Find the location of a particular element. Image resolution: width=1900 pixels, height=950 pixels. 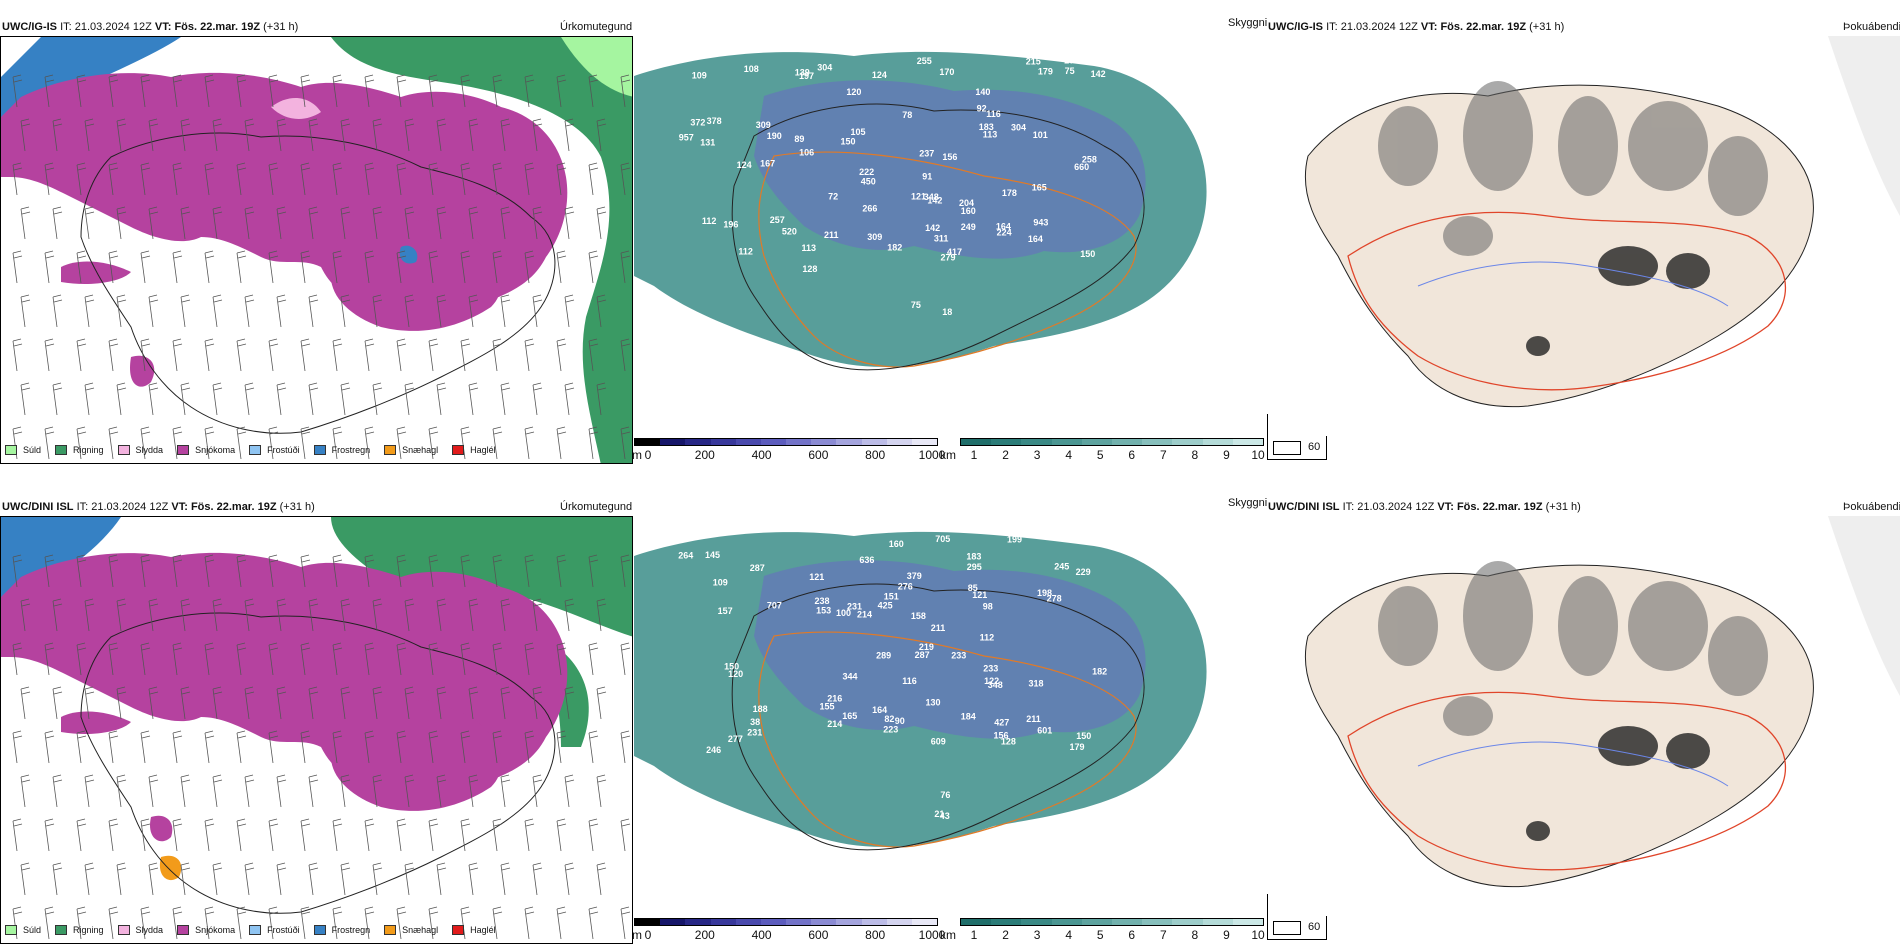

road-network is located at coordinates (947, 739).